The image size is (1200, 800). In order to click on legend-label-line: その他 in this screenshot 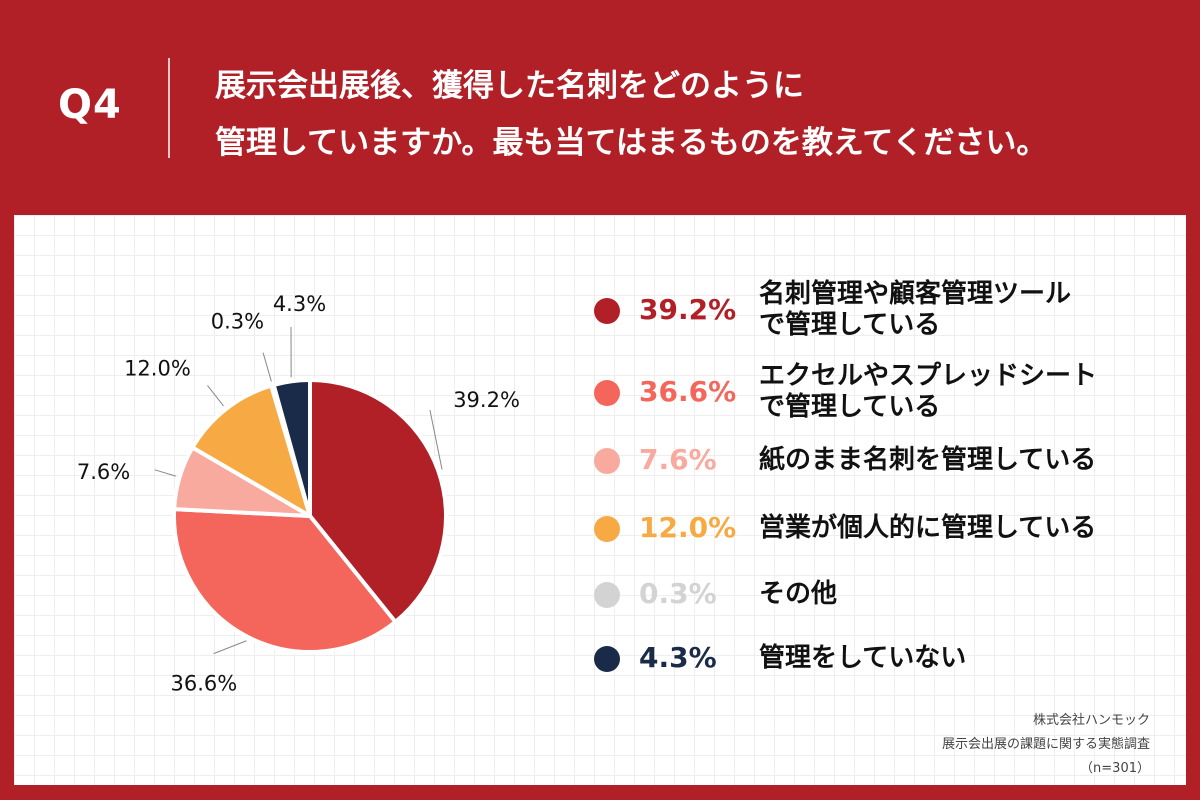, I will do `click(798, 594)`.